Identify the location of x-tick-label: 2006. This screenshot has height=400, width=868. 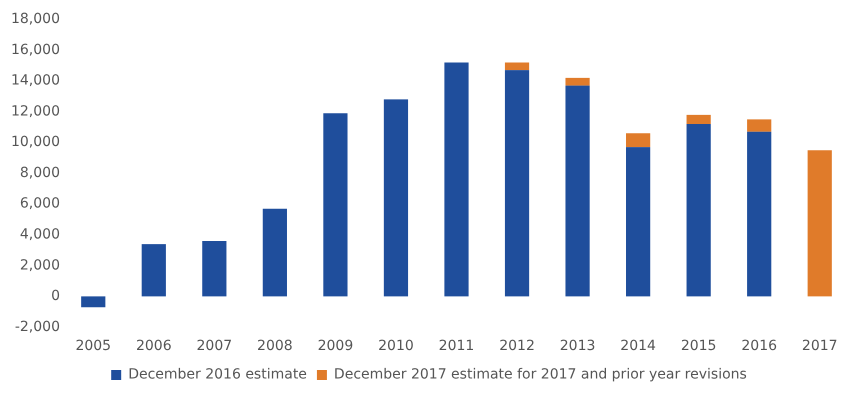
(154, 346).